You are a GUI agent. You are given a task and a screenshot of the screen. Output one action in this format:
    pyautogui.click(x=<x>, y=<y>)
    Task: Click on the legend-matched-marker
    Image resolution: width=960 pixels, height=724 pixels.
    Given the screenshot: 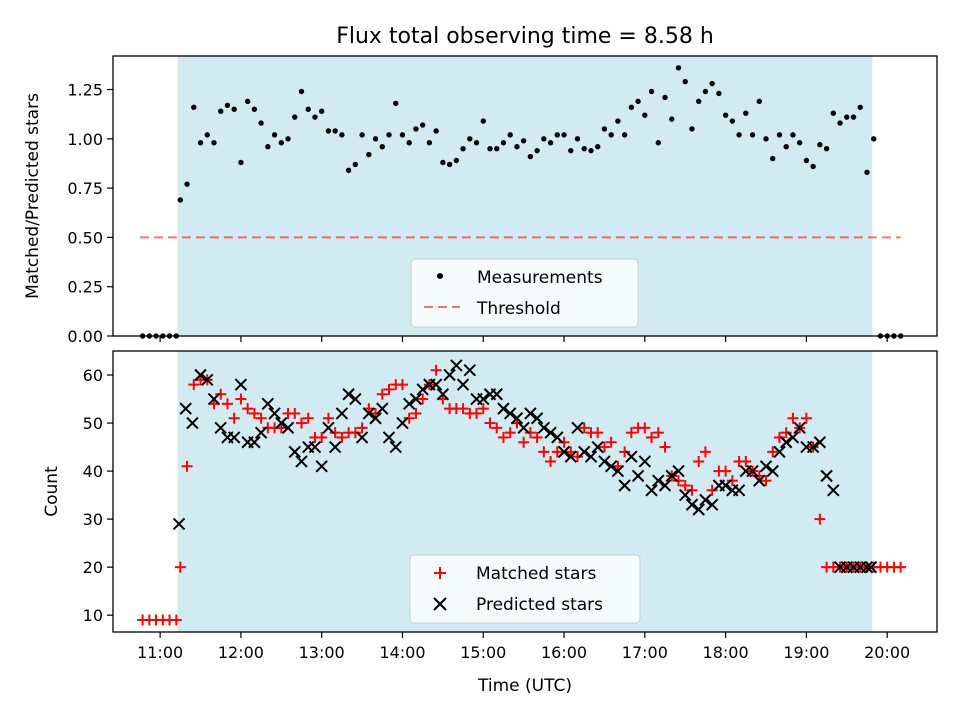 What is the action you would take?
    pyautogui.click(x=440, y=573)
    